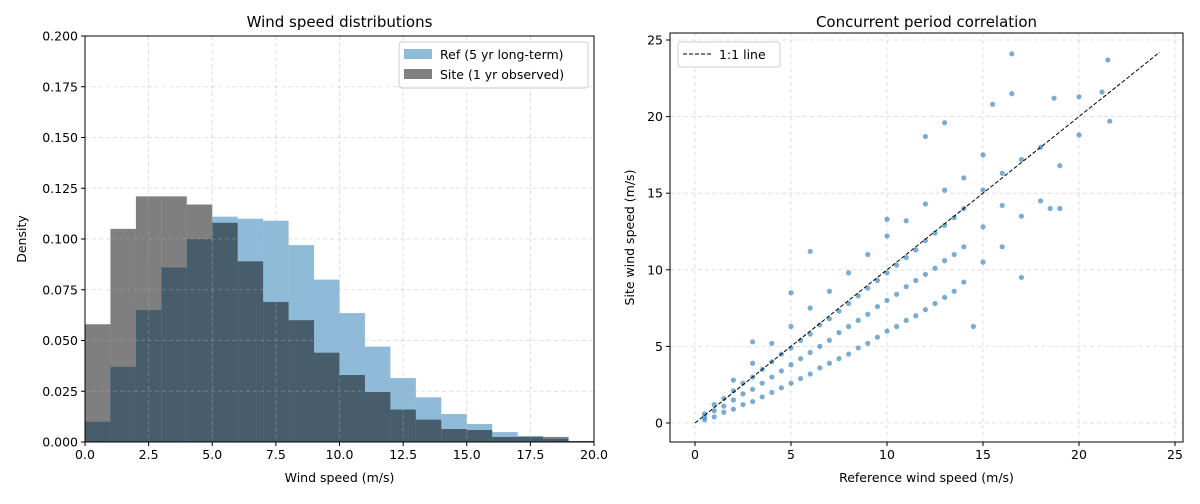  What do you see at coordinates (655, 116) in the screenshot?
I see `y-tick-label: 20` at bounding box center [655, 116].